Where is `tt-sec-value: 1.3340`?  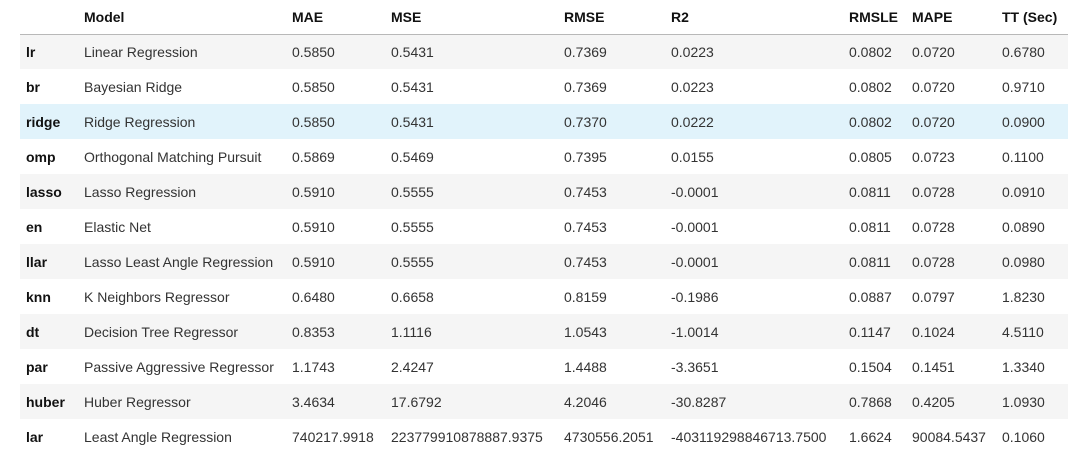 tt-sec-value: 1.3340 is located at coordinates (1023, 366).